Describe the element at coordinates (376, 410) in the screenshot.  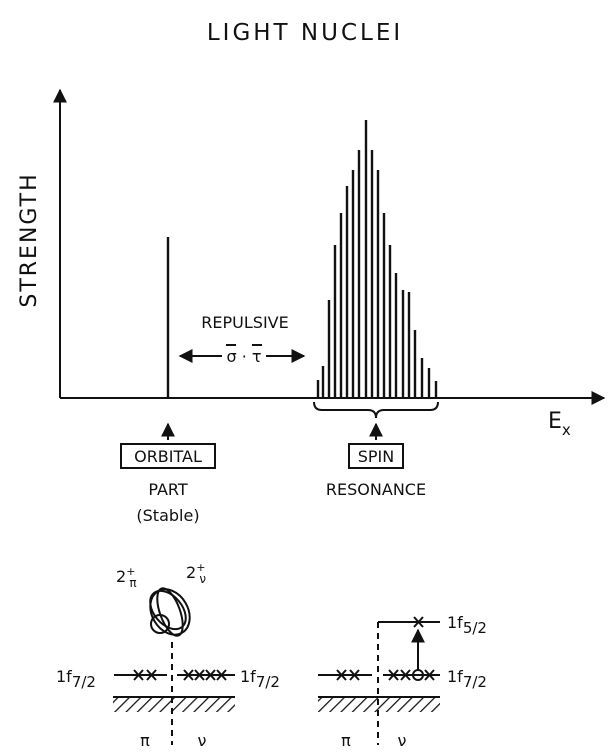
I see `brace` at that location.